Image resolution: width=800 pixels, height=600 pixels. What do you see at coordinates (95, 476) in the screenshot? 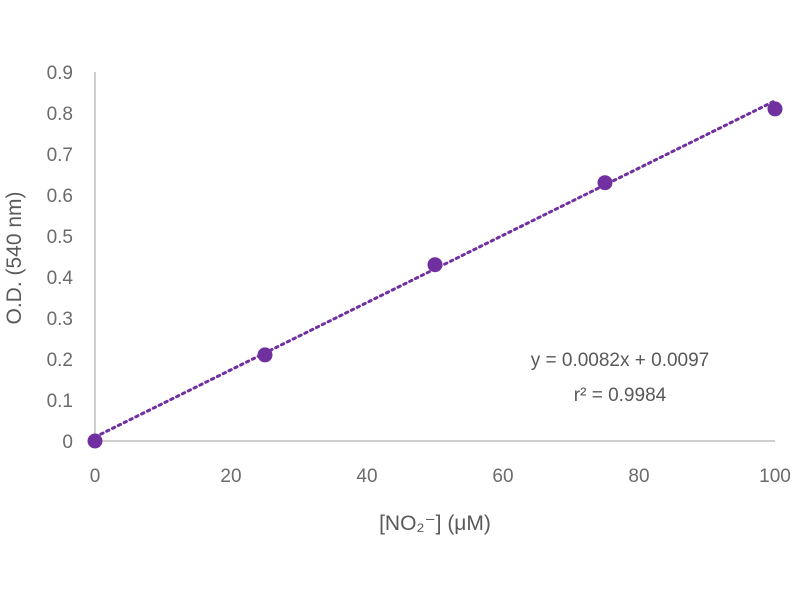
I see `x-tick-label: 0` at bounding box center [95, 476].